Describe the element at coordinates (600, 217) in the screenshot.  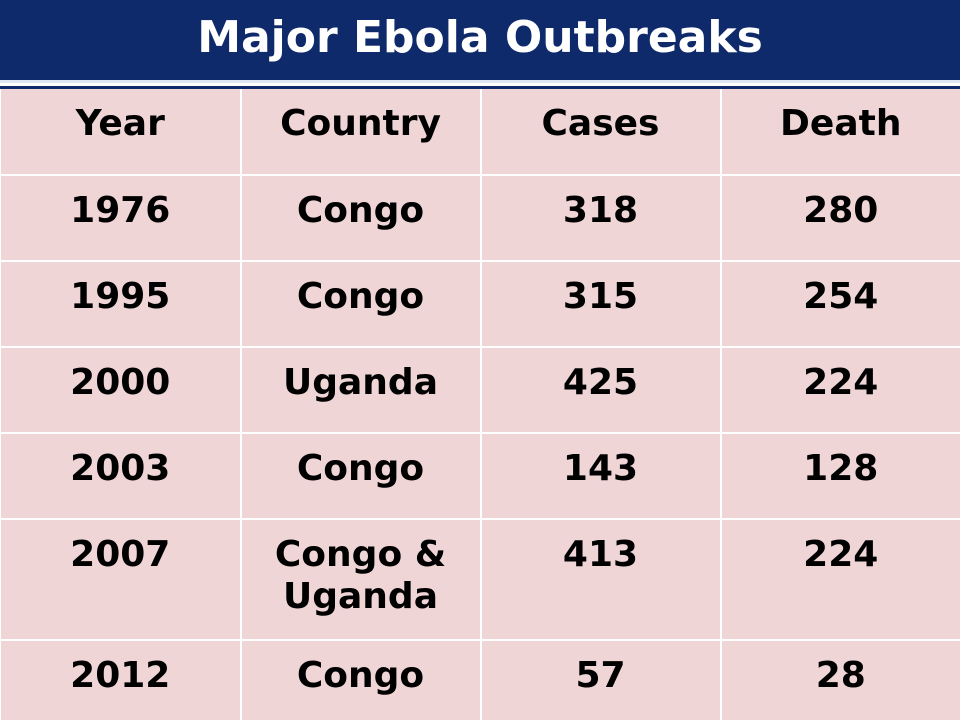
I see `cases-cell: 318` at that location.